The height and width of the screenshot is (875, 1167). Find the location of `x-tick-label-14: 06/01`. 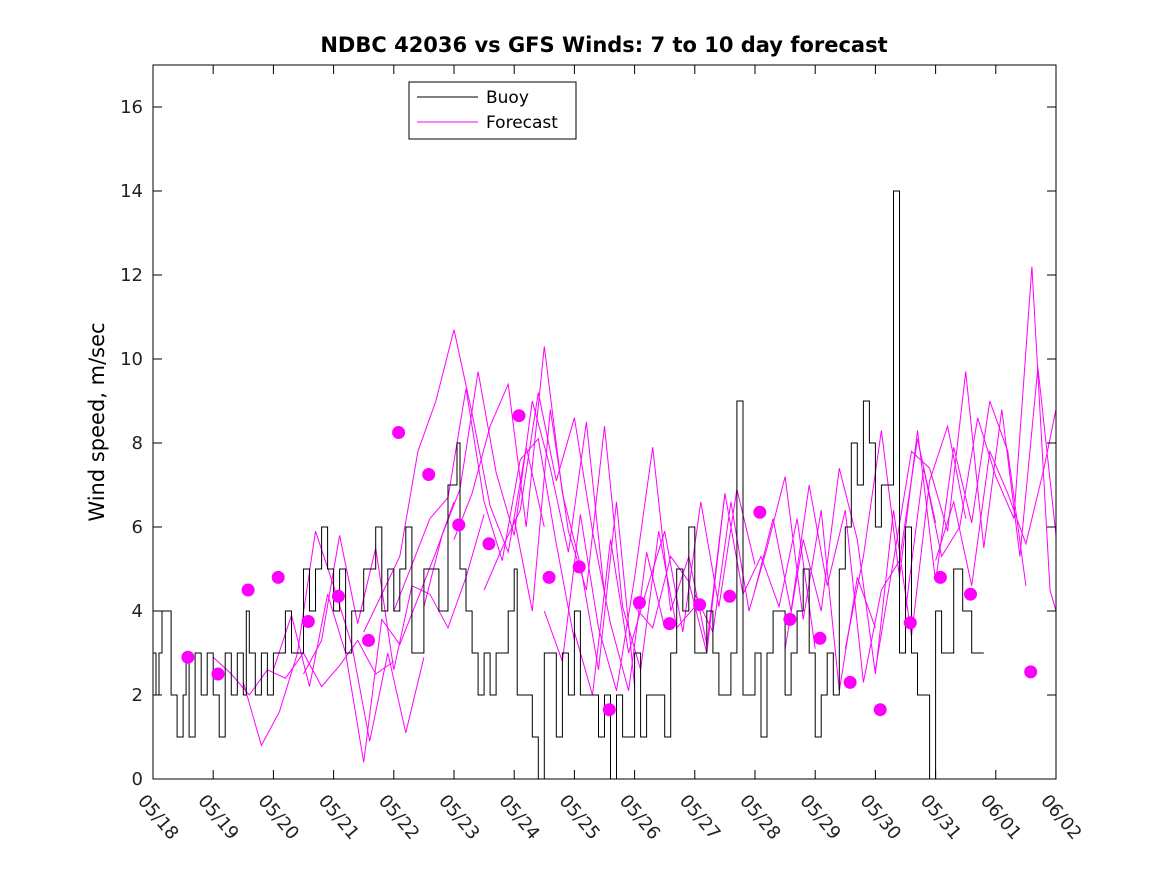

x-tick-label-14: 06/01 is located at coordinates (1000, 817).